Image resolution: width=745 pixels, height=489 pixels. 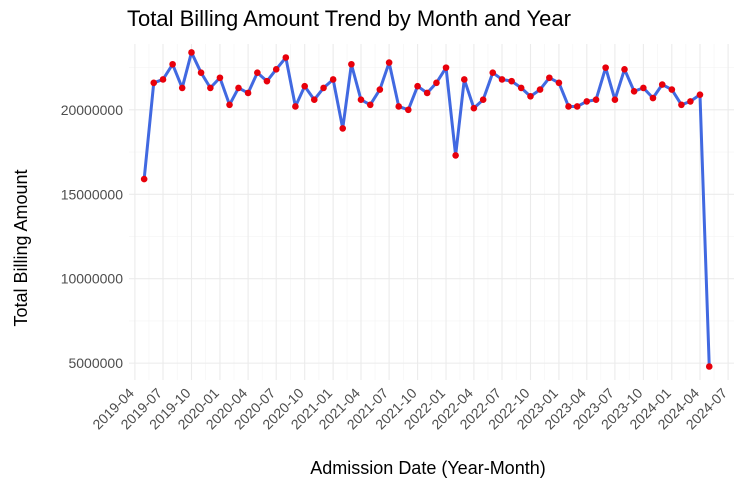 What do you see at coordinates (92, 279) in the screenshot?
I see `y-tick-label: 10000000` at bounding box center [92, 279].